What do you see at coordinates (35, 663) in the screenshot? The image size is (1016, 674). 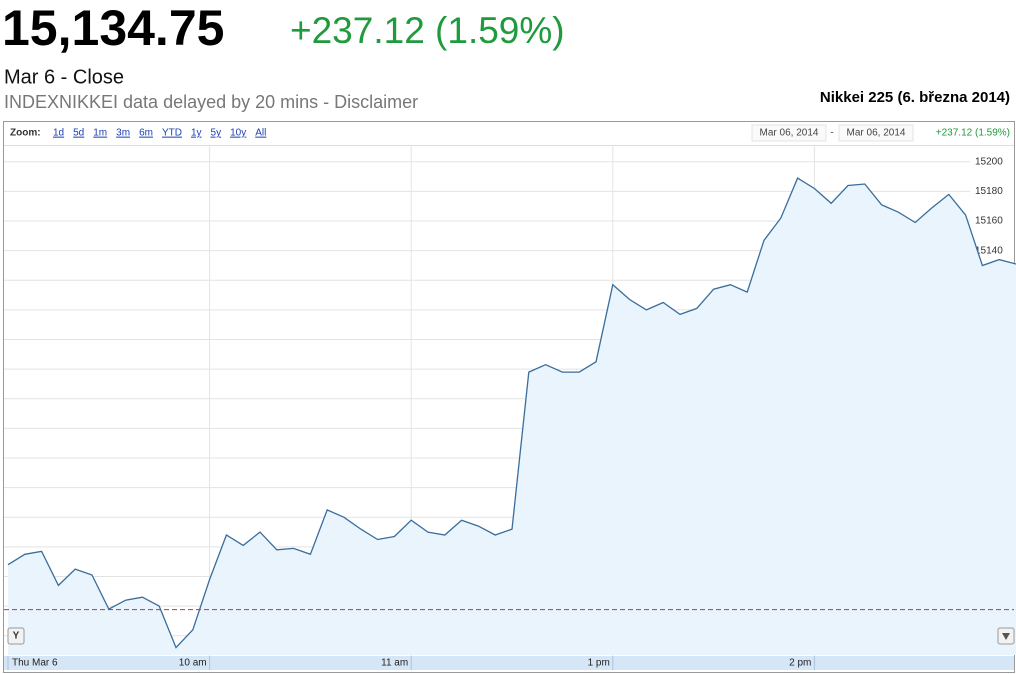 I see `x-tick-label: Thu Mar 6` at bounding box center [35, 663].